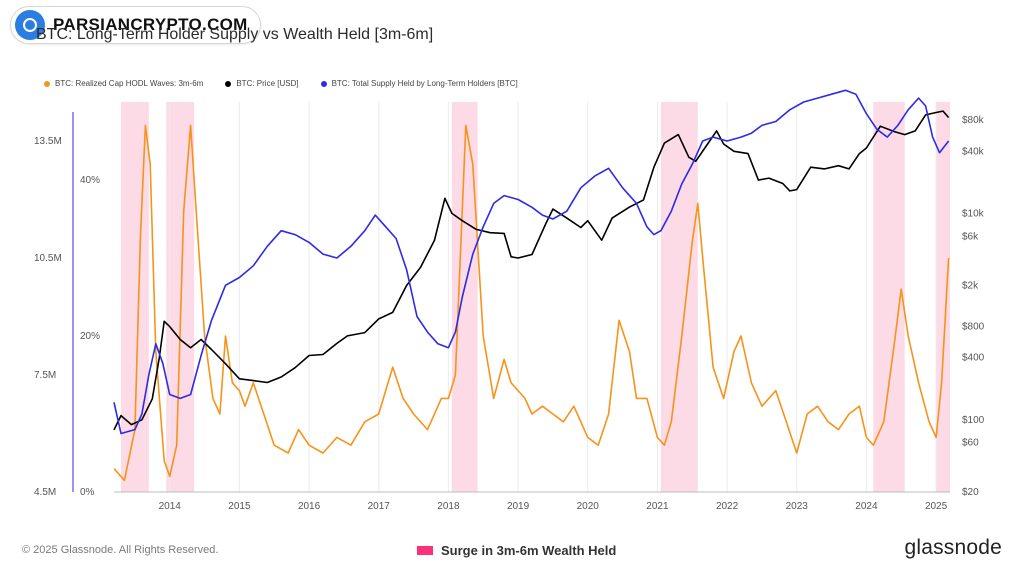 This screenshot has width=1024, height=577. I want to click on surge-legend: Surge in 3m-6m Wealth Held, so click(516, 550).